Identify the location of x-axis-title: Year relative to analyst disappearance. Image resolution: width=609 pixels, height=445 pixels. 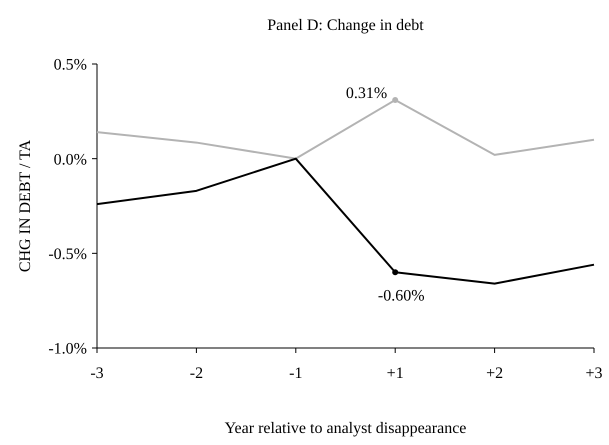
(345, 428).